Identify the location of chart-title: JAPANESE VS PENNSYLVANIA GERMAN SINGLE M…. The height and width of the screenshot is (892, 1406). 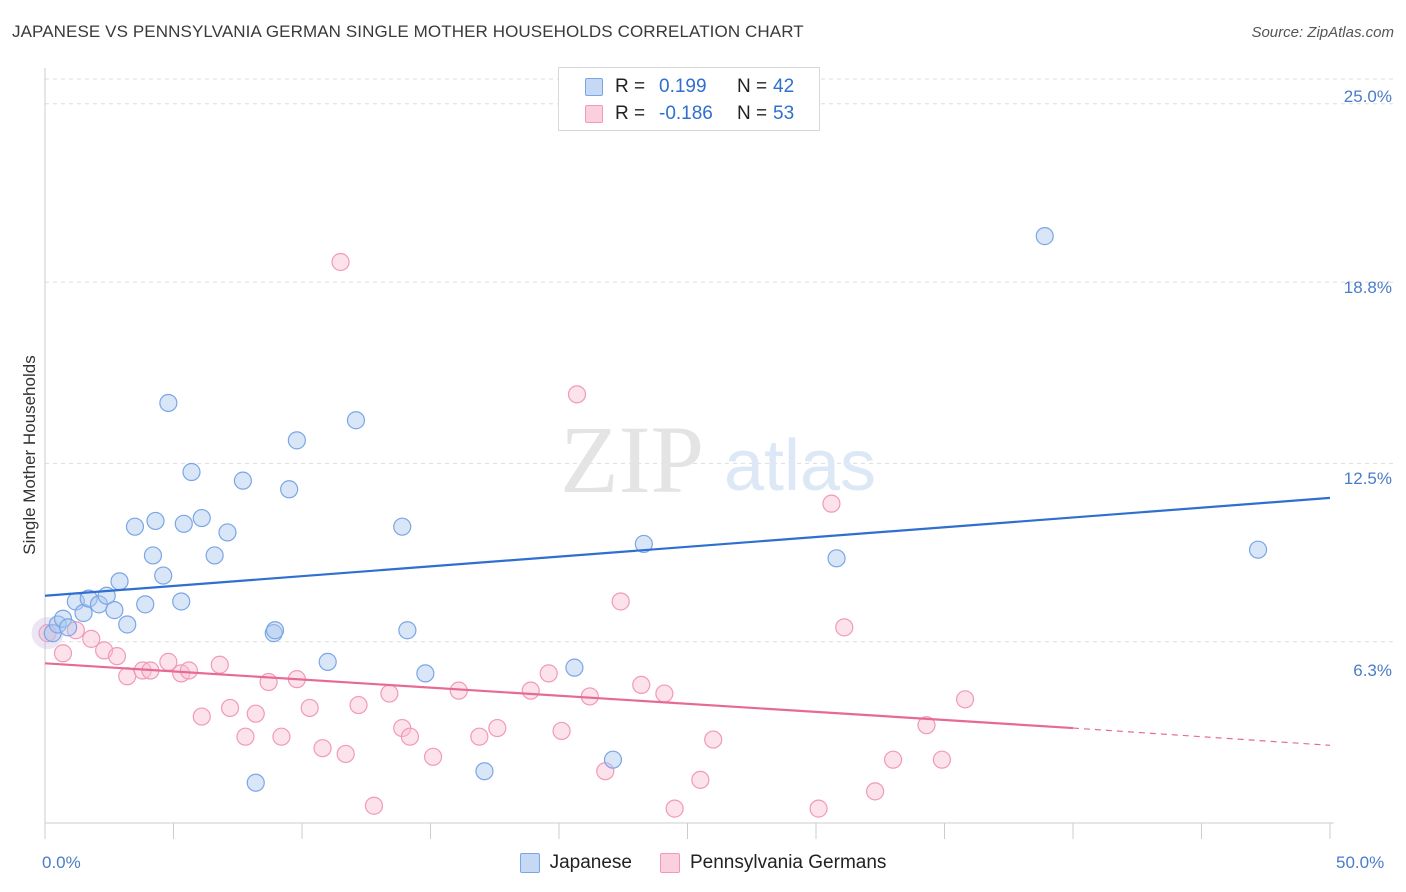
(408, 31).